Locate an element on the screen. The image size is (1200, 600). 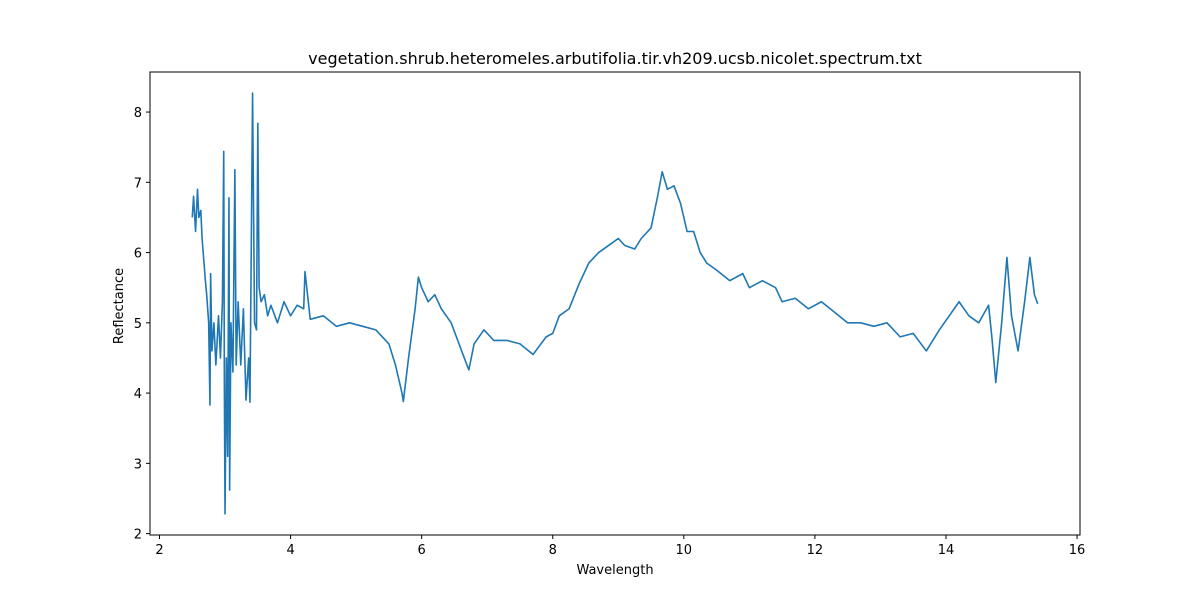
y-tick-label: 7 is located at coordinates (138, 183).